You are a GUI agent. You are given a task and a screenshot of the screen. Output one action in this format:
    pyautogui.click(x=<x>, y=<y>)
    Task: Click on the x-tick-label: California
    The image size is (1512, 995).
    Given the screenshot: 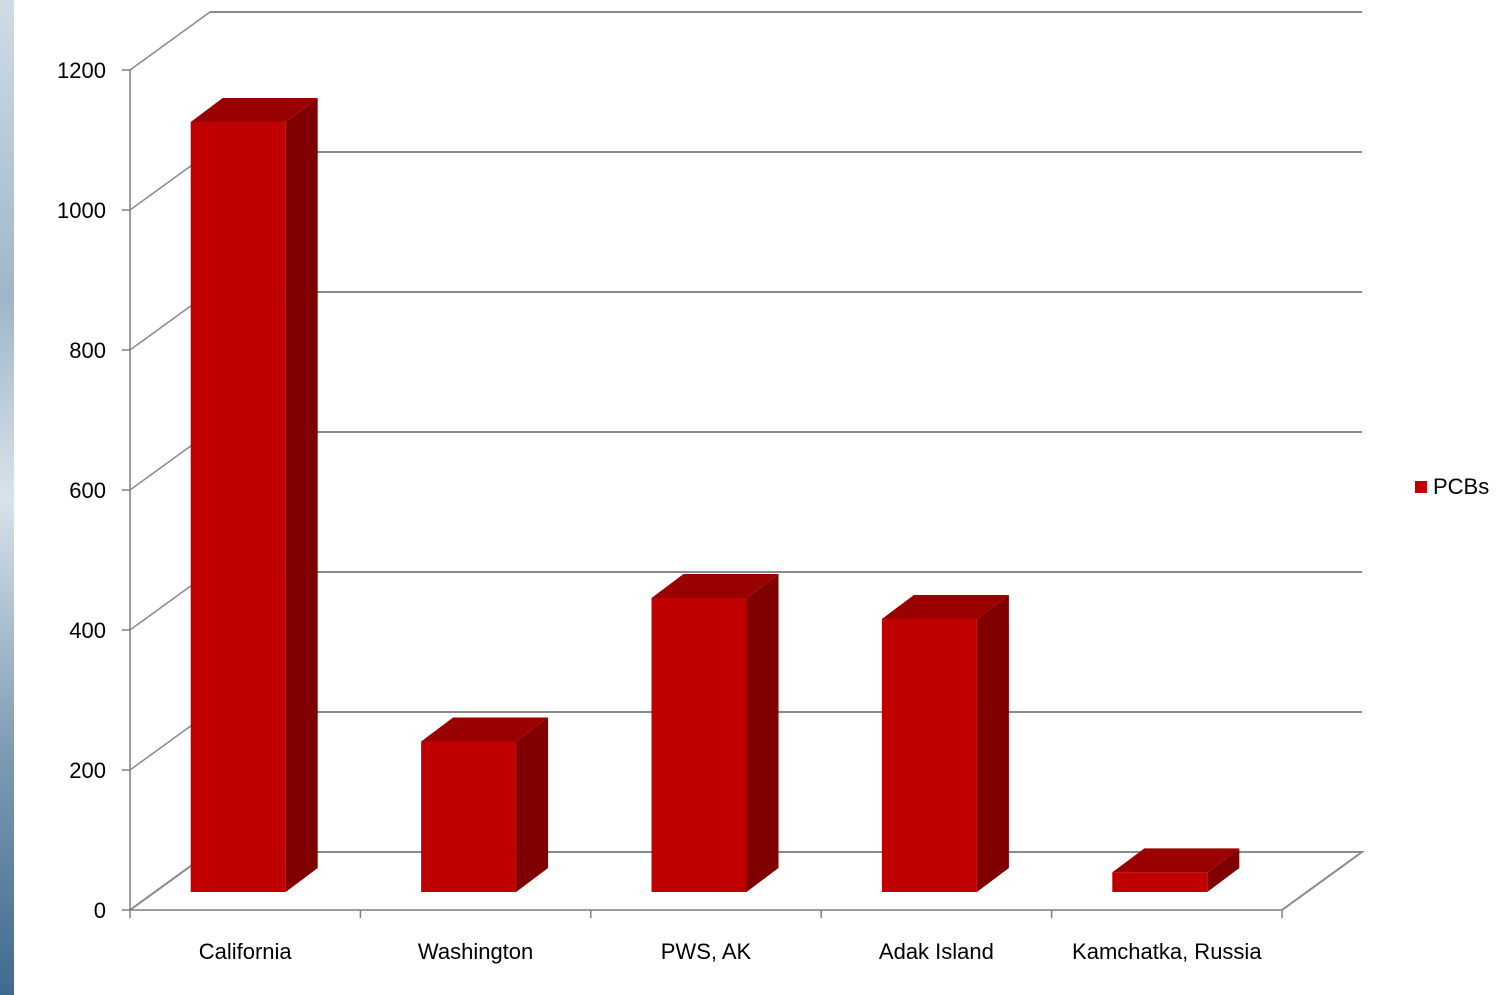 What is the action you would take?
    pyautogui.click(x=246, y=951)
    